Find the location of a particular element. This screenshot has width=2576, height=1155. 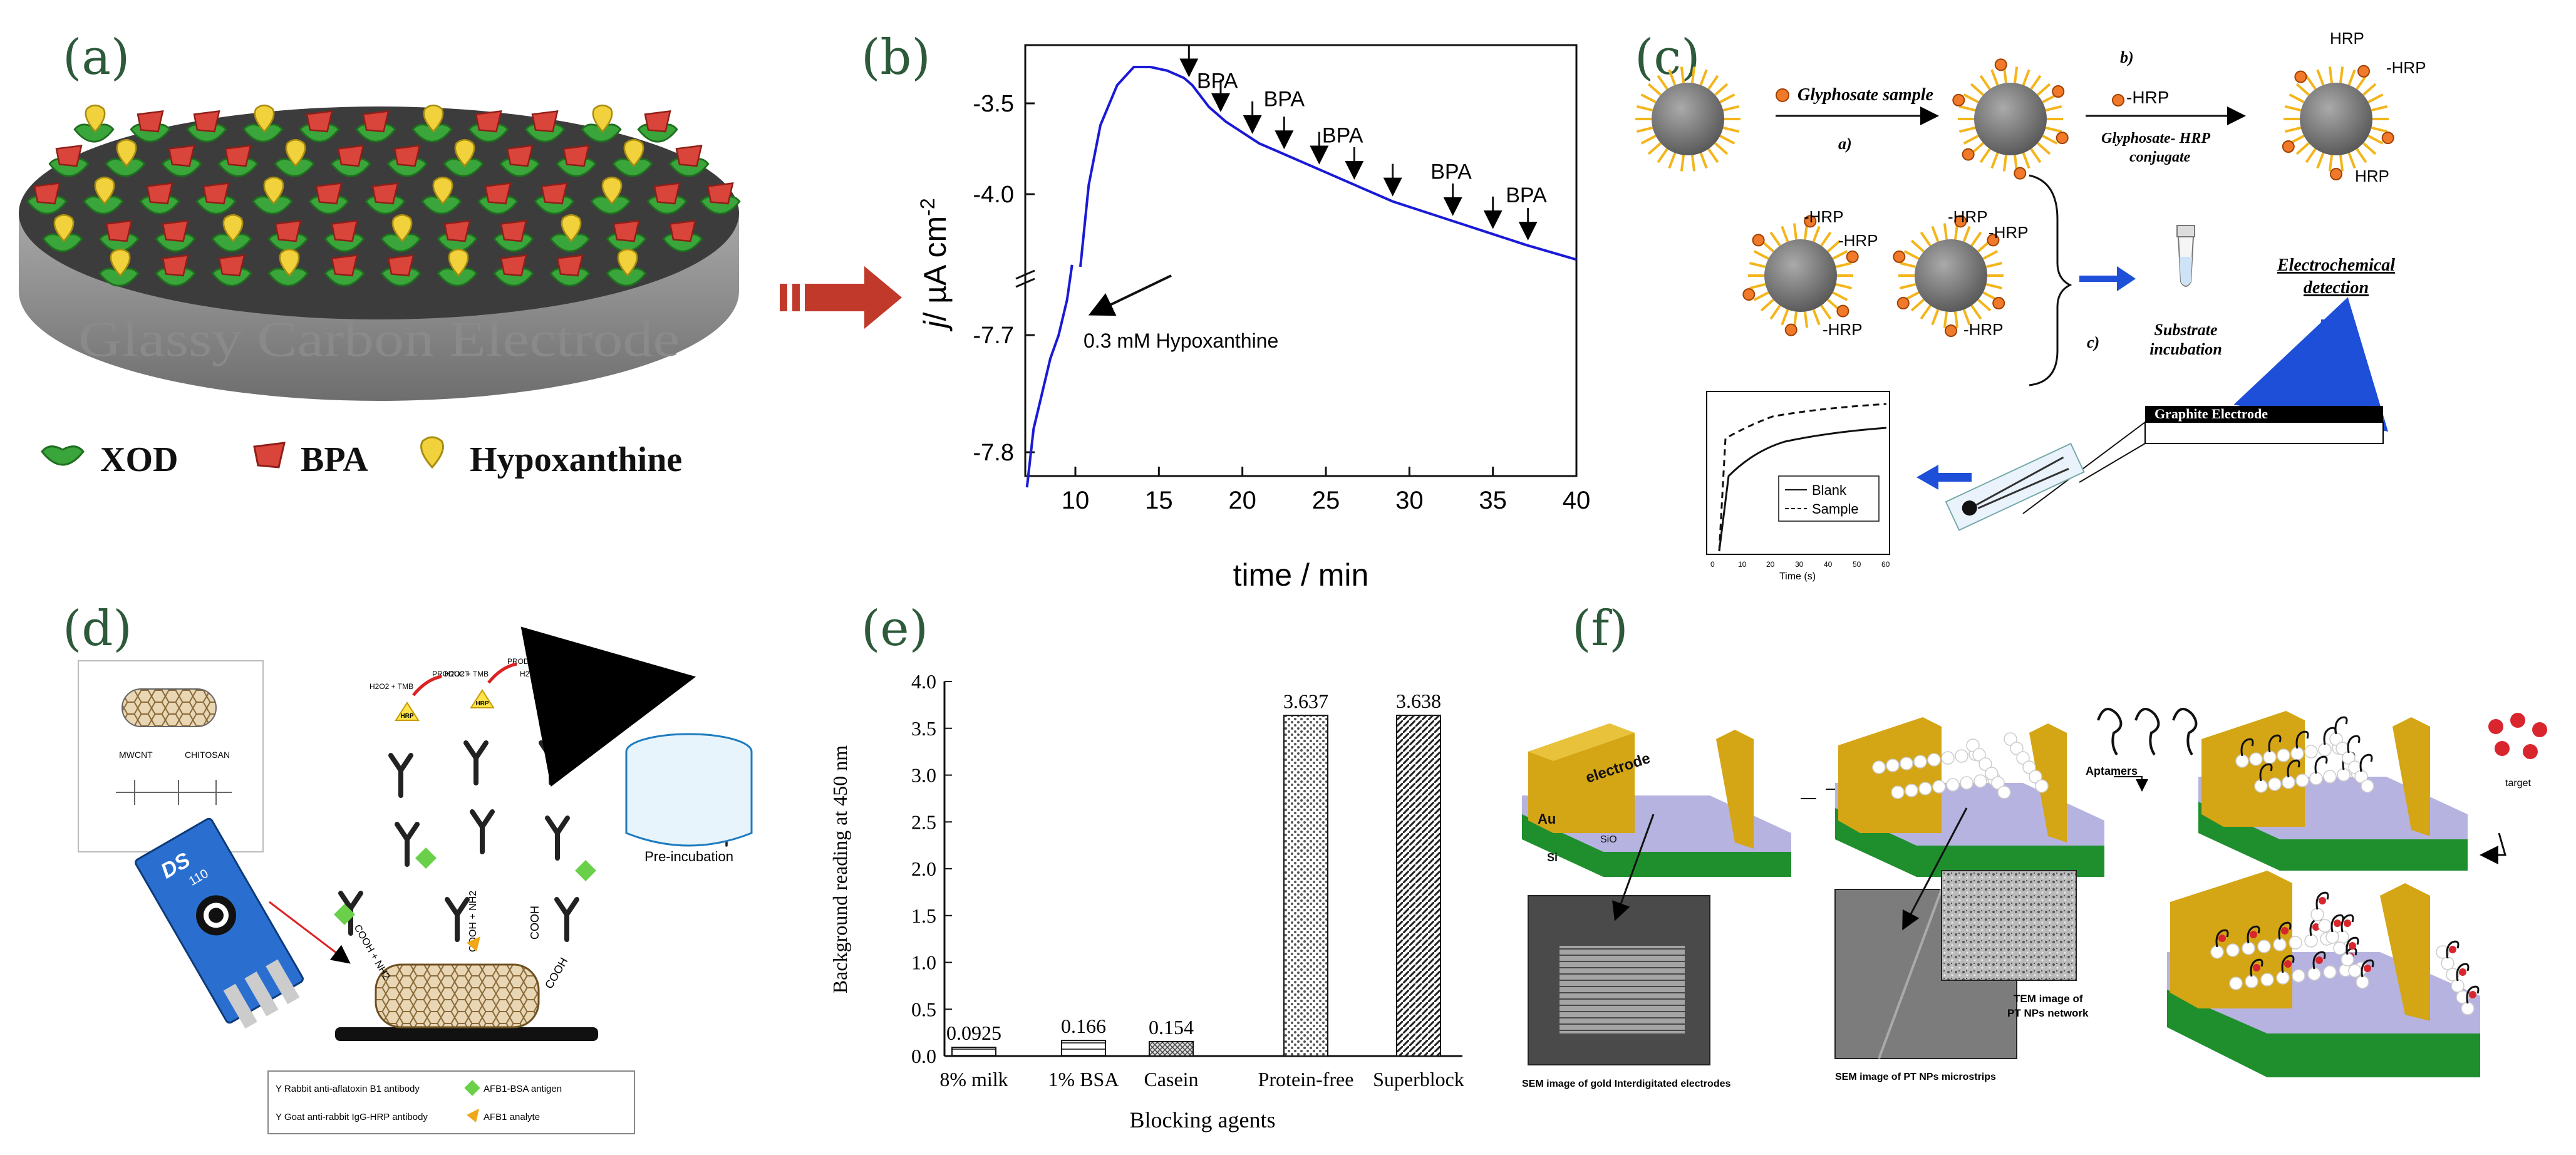

panel-label-a: (a) is located at coordinates (96, 57).